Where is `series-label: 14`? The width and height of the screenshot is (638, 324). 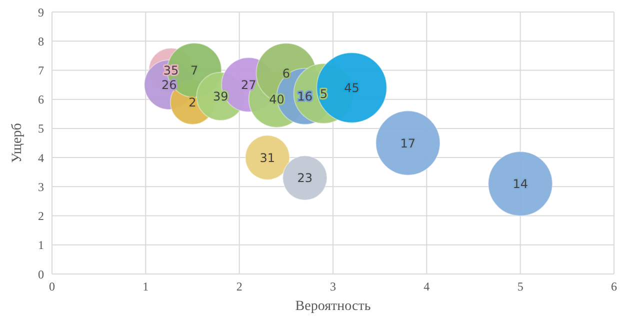 series-label: 14 is located at coordinates (520, 184).